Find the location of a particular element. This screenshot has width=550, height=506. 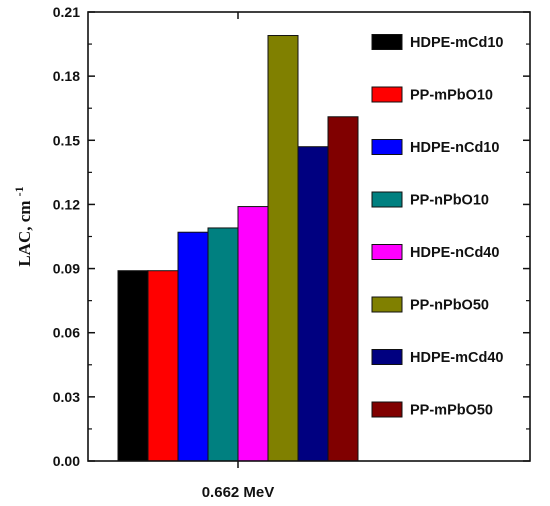

y-tick-label: 0.00 is located at coordinates (66, 461).